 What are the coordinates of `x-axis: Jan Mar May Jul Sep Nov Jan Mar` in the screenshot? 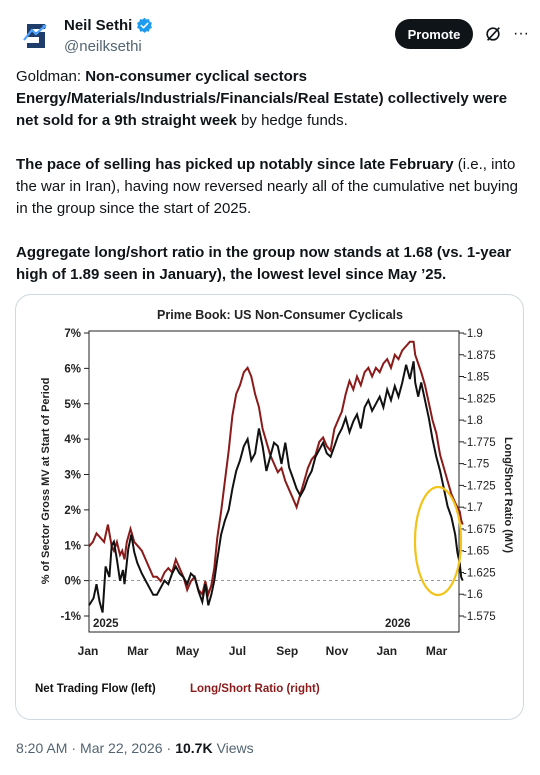 It's located at (263, 651).